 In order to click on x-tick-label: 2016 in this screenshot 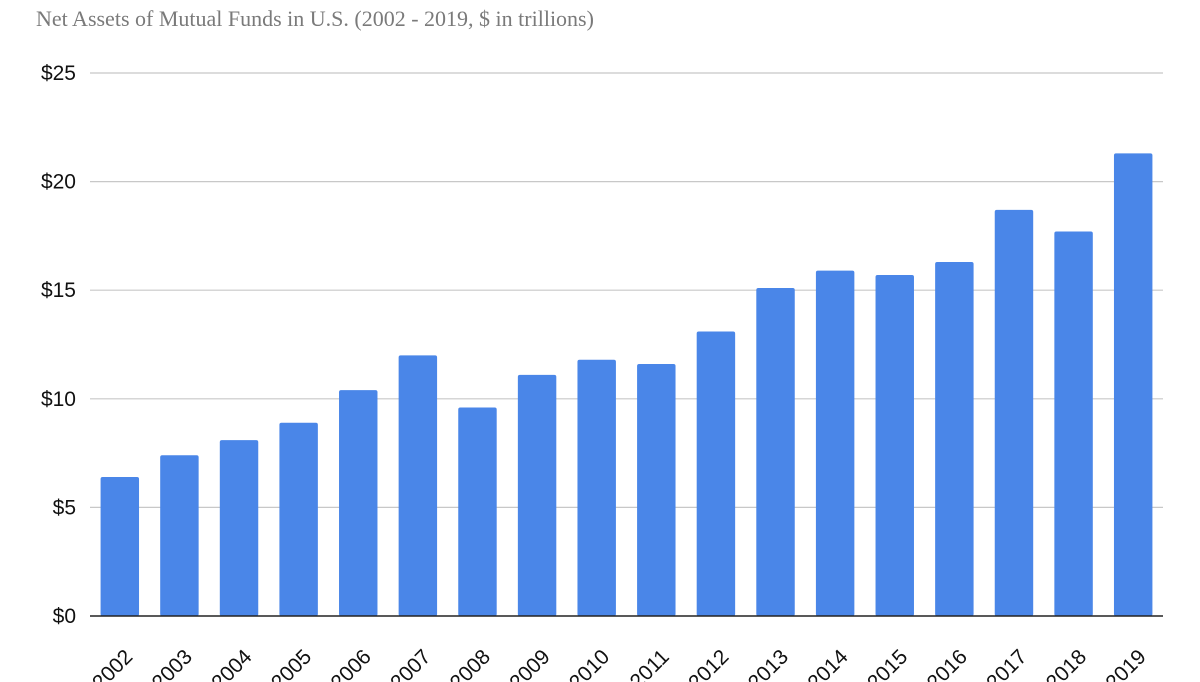, I will do `click(947, 663)`.